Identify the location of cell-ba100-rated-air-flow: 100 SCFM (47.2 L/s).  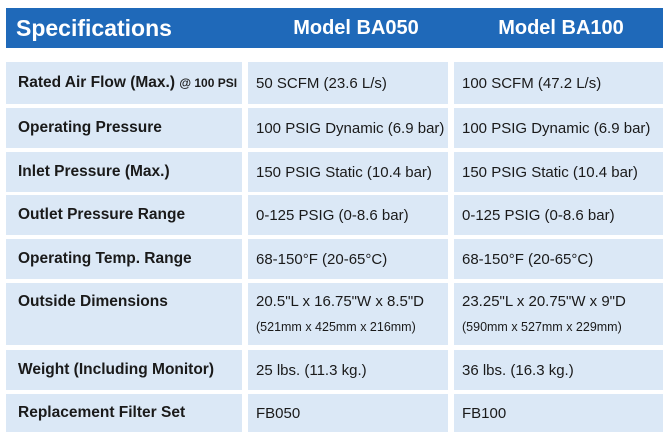
(558, 83).